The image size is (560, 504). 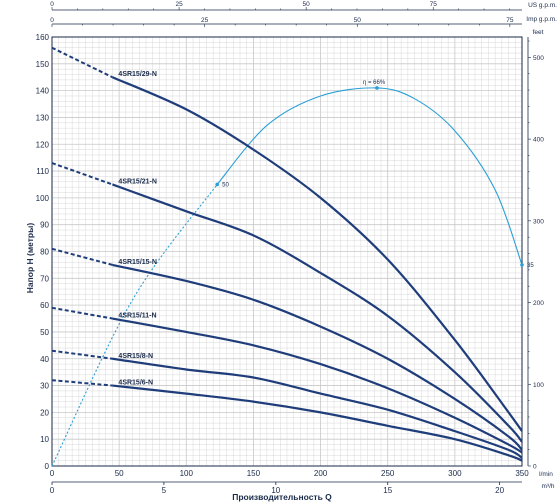 I want to click on feet-tick-label: 0, so click(x=535, y=467).